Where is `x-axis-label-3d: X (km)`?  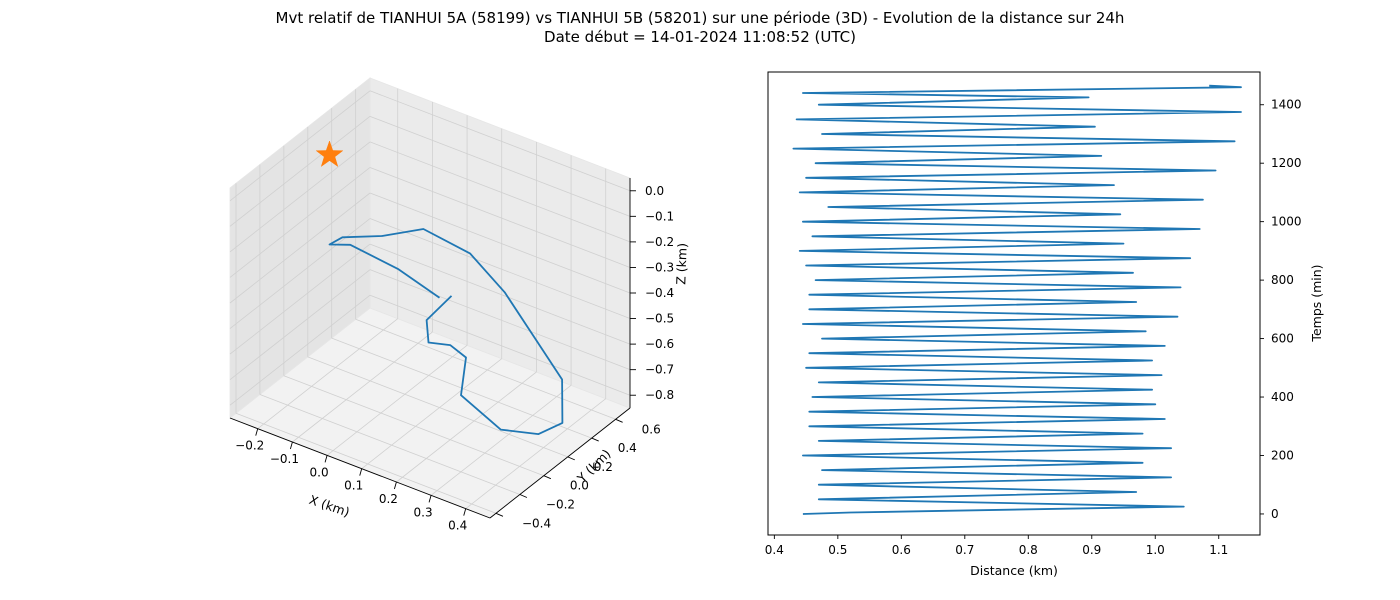 x-axis-label-3d: X (km) is located at coordinates (329, 506).